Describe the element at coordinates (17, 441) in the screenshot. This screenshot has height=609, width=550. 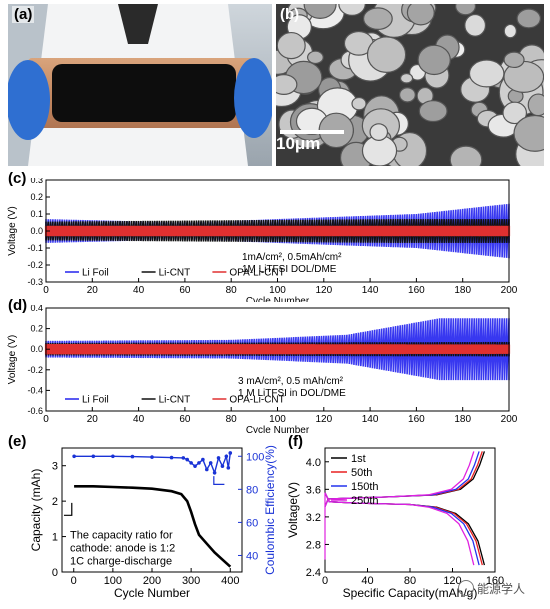
I see `panel-label-e: (e)` at that location.